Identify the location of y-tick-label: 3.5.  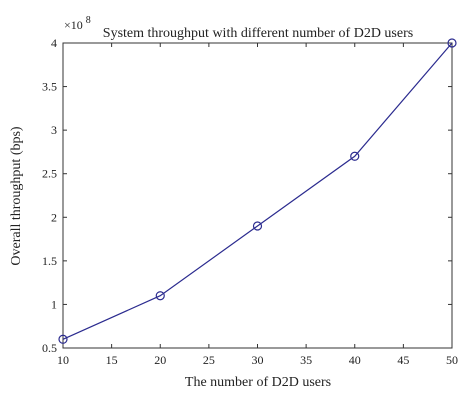
(49, 87).